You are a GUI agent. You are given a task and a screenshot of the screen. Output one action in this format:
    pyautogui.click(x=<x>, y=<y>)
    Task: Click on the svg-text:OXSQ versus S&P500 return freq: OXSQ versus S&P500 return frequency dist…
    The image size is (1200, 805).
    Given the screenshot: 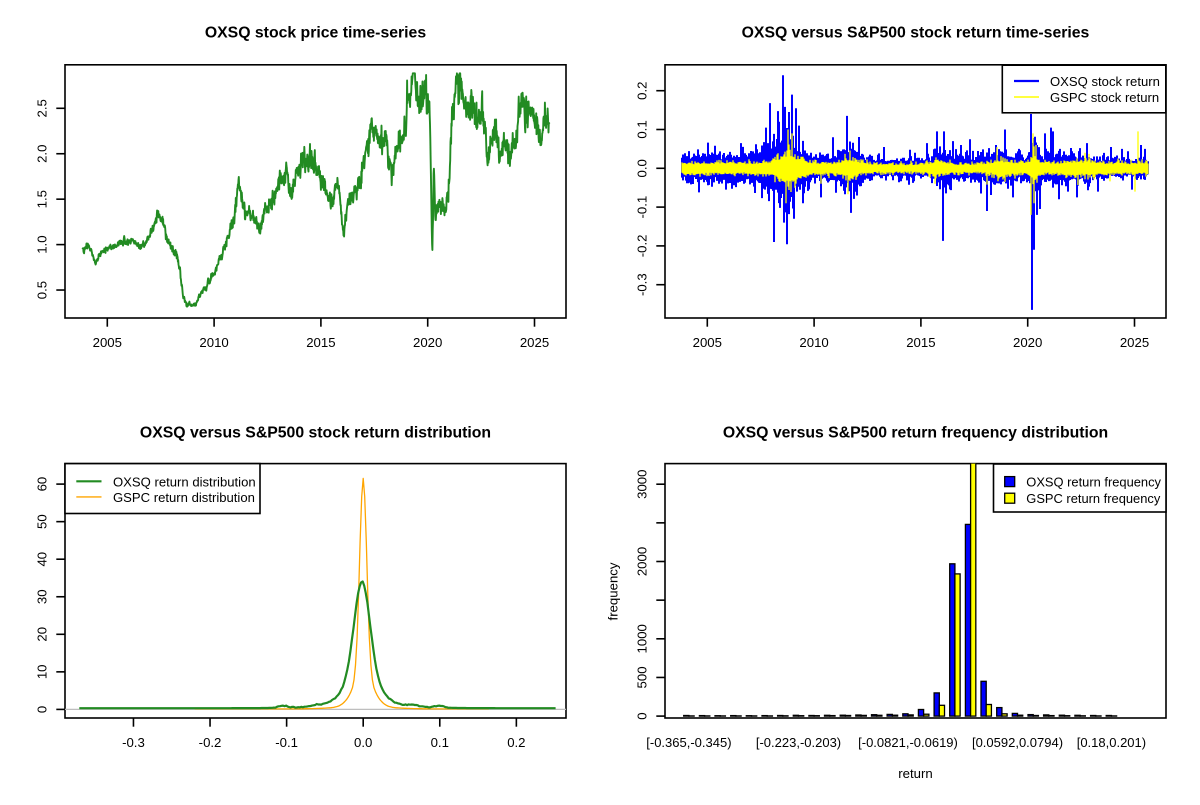 What is the action you would take?
    pyautogui.click(x=915, y=433)
    